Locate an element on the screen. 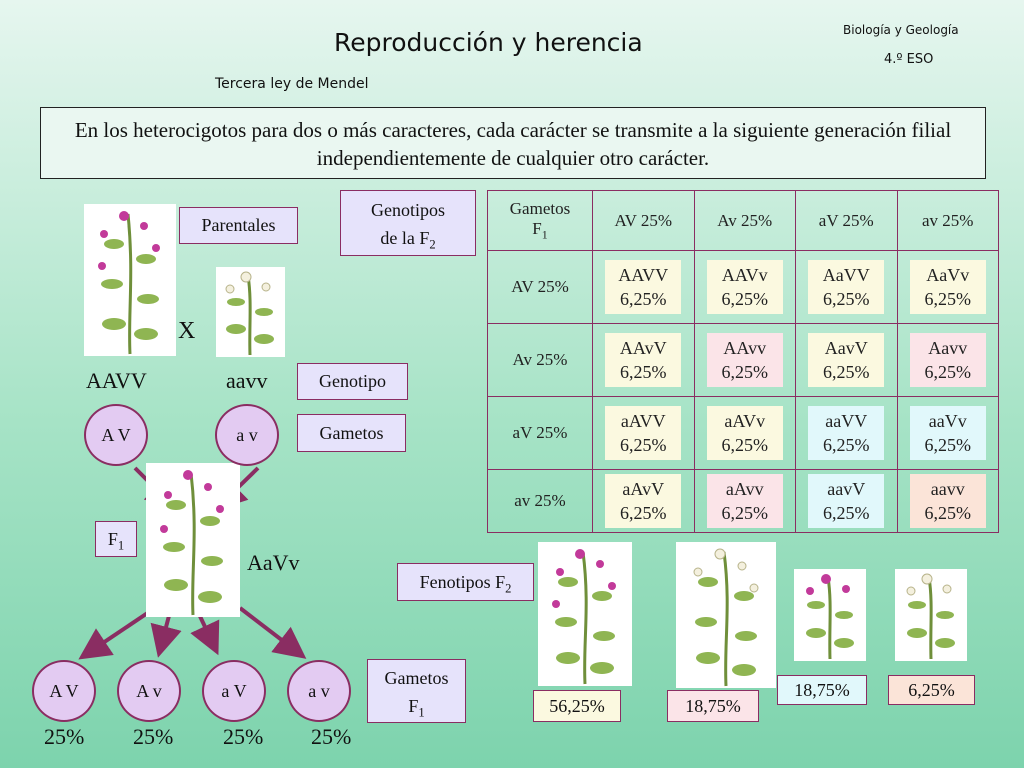 This screenshot has width=1024, height=768. punnett-cell: Aavv 6,25% is located at coordinates (947, 360).